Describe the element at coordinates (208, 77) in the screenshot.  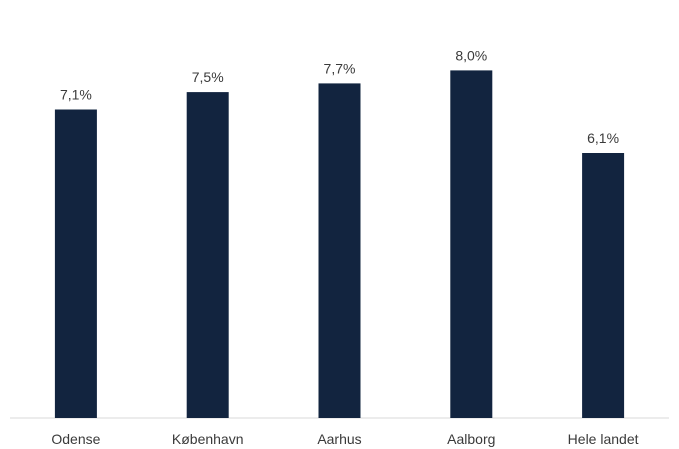
I see `data-label-1: 7,5%` at that location.